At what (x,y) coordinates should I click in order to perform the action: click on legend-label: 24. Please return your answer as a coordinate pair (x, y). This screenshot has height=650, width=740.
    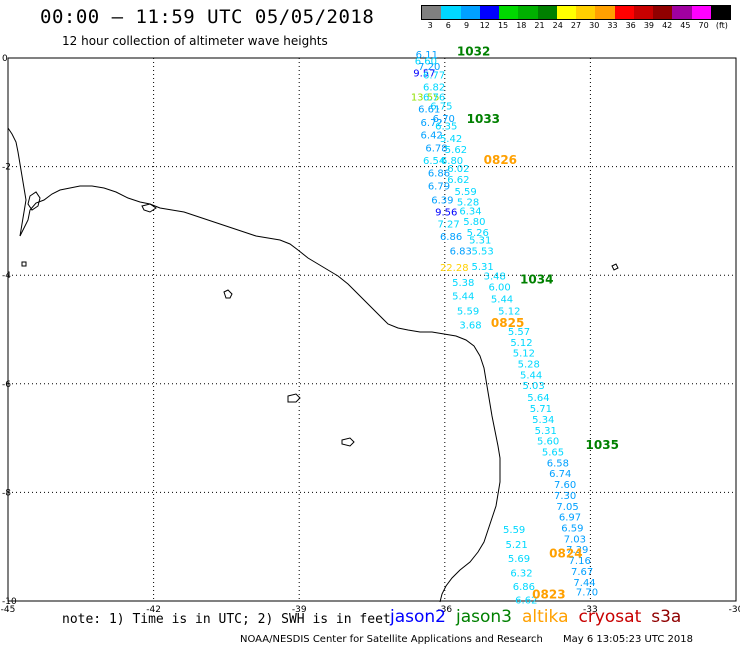
    Looking at the image, I should click on (557, 25).